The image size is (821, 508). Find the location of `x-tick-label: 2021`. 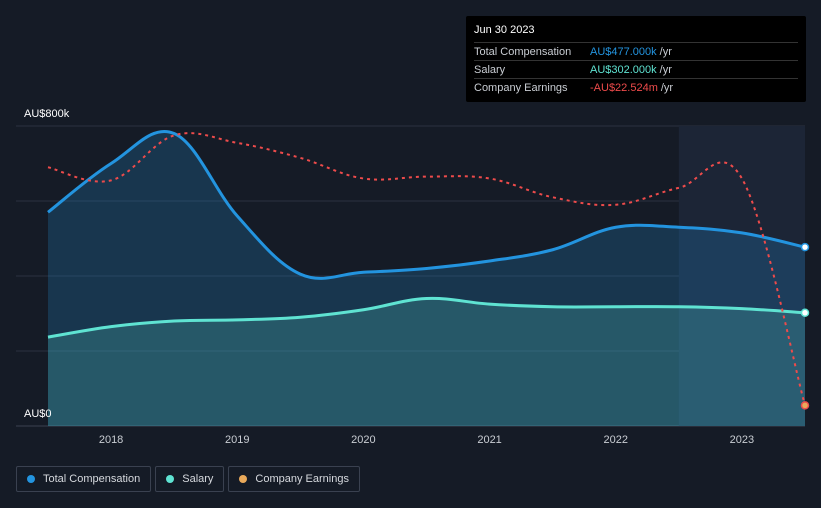

x-tick-label: 2021 is located at coordinates (489, 440).